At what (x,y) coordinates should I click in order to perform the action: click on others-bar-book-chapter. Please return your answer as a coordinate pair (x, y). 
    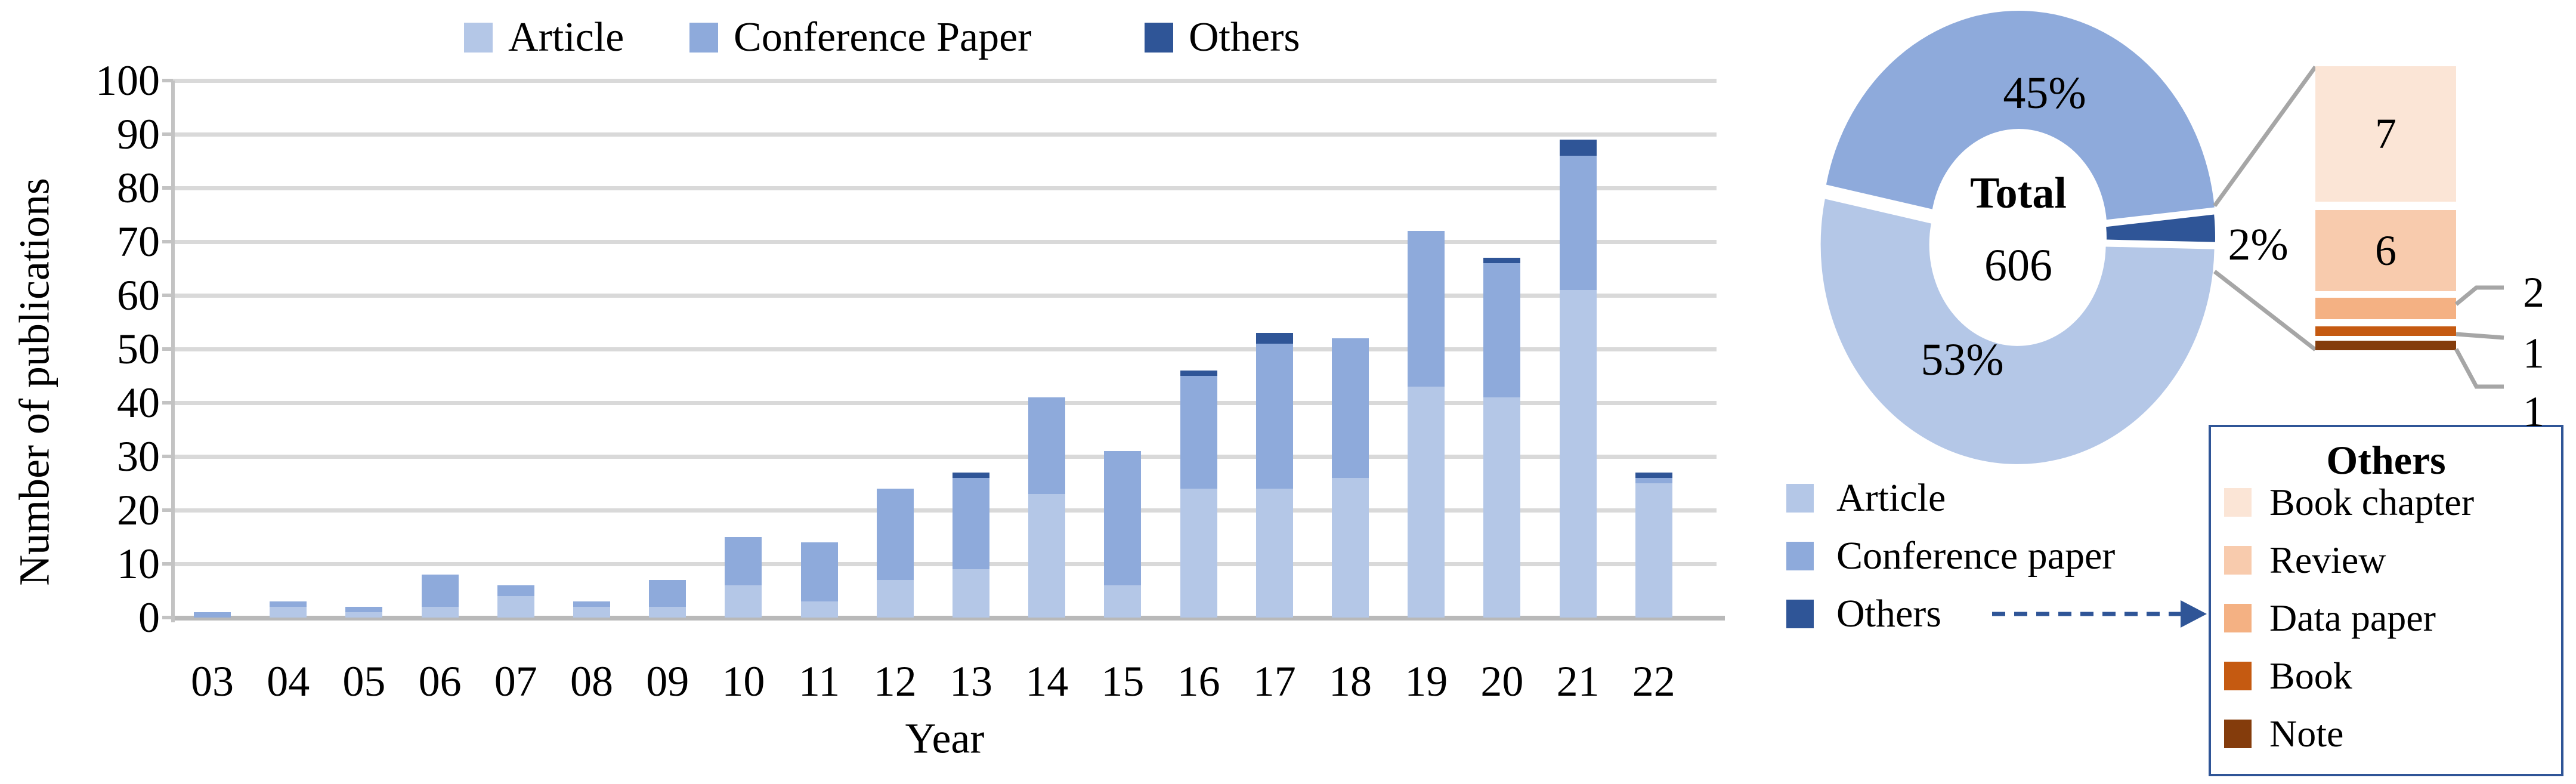
    Looking at the image, I should click on (2385, 134).